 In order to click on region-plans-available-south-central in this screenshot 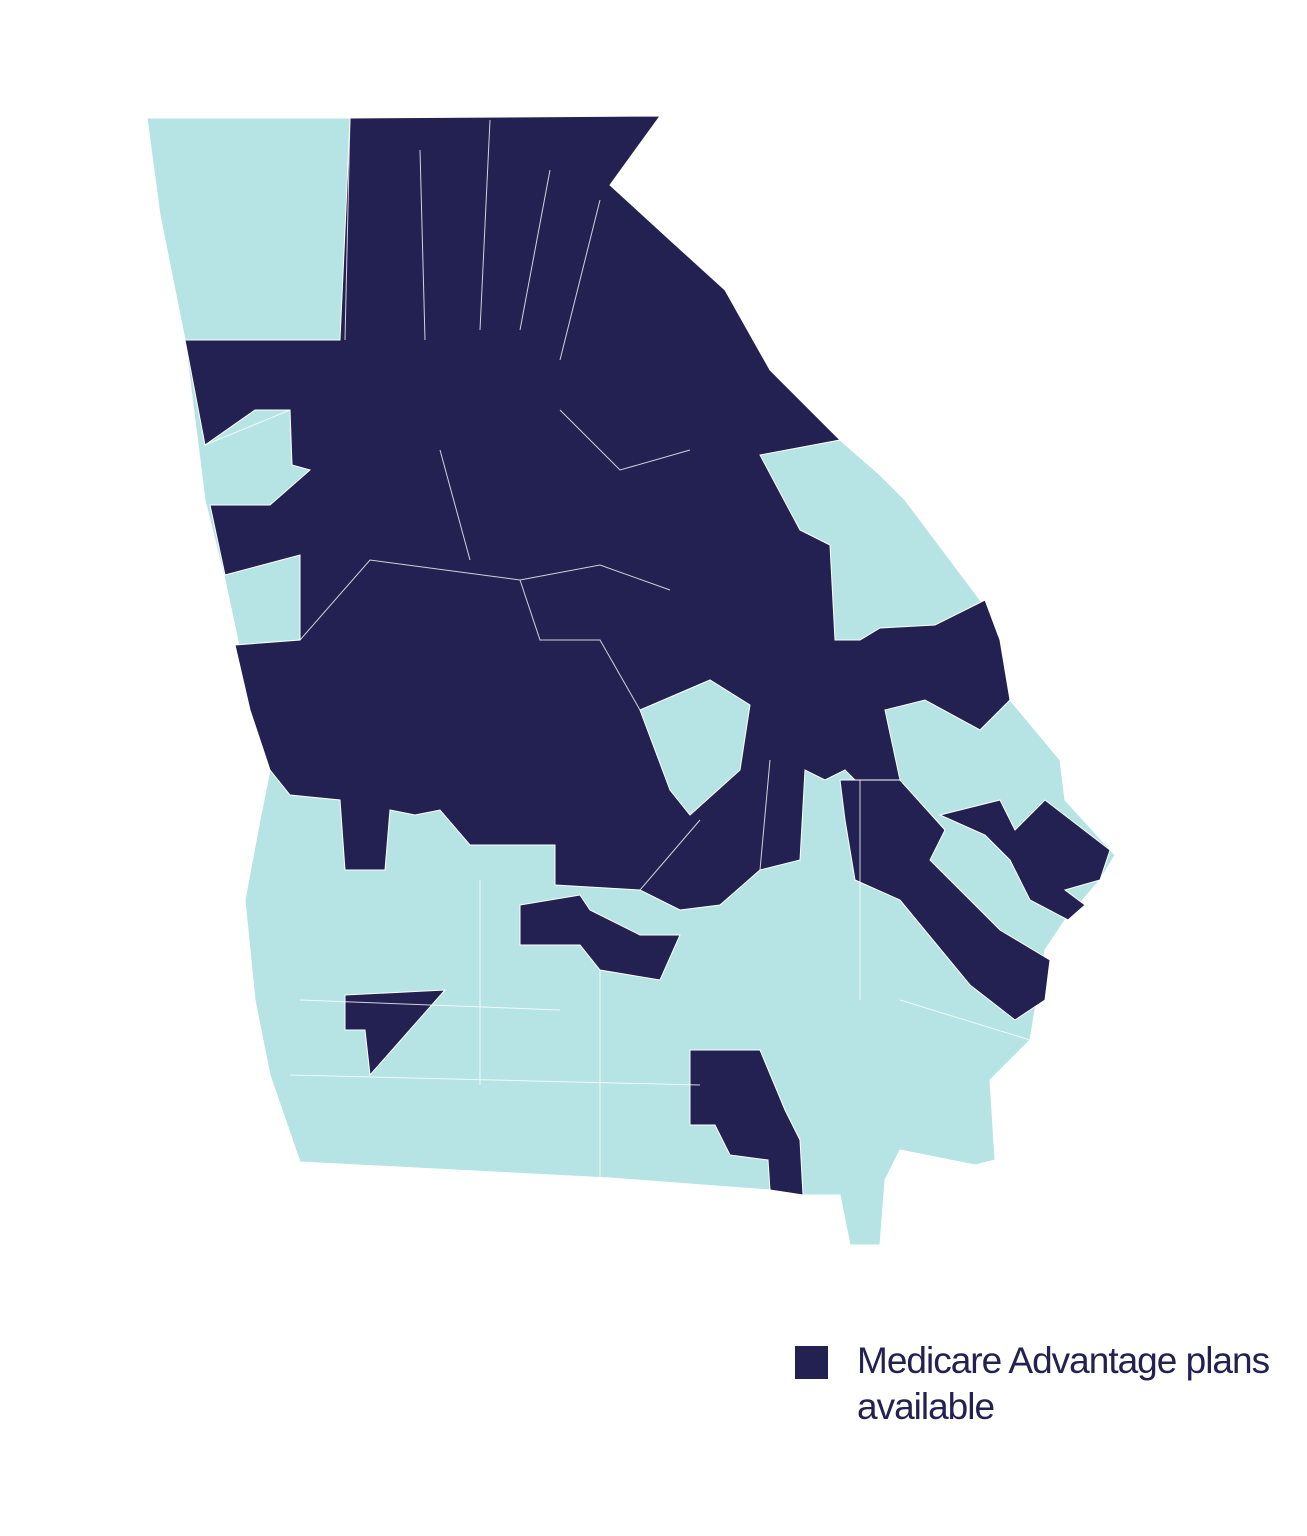, I will do `click(600, 937)`.